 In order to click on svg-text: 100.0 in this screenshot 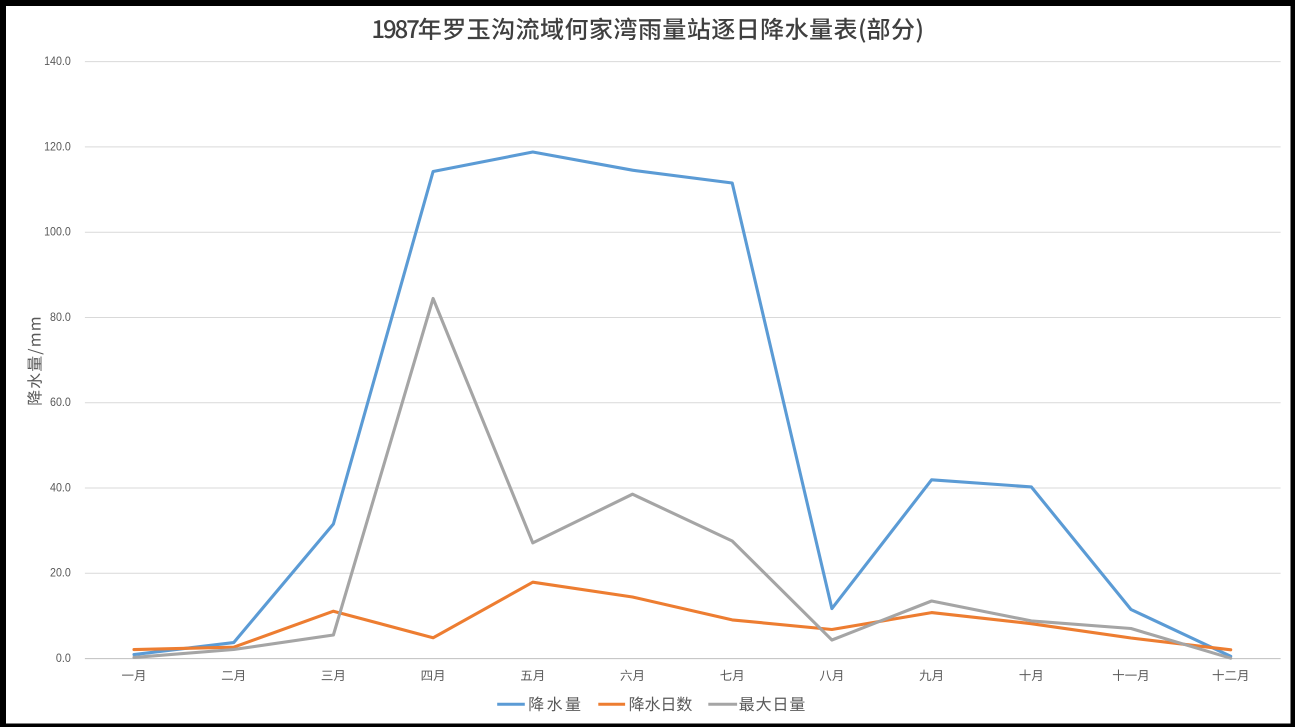, I will do `click(57, 232)`.